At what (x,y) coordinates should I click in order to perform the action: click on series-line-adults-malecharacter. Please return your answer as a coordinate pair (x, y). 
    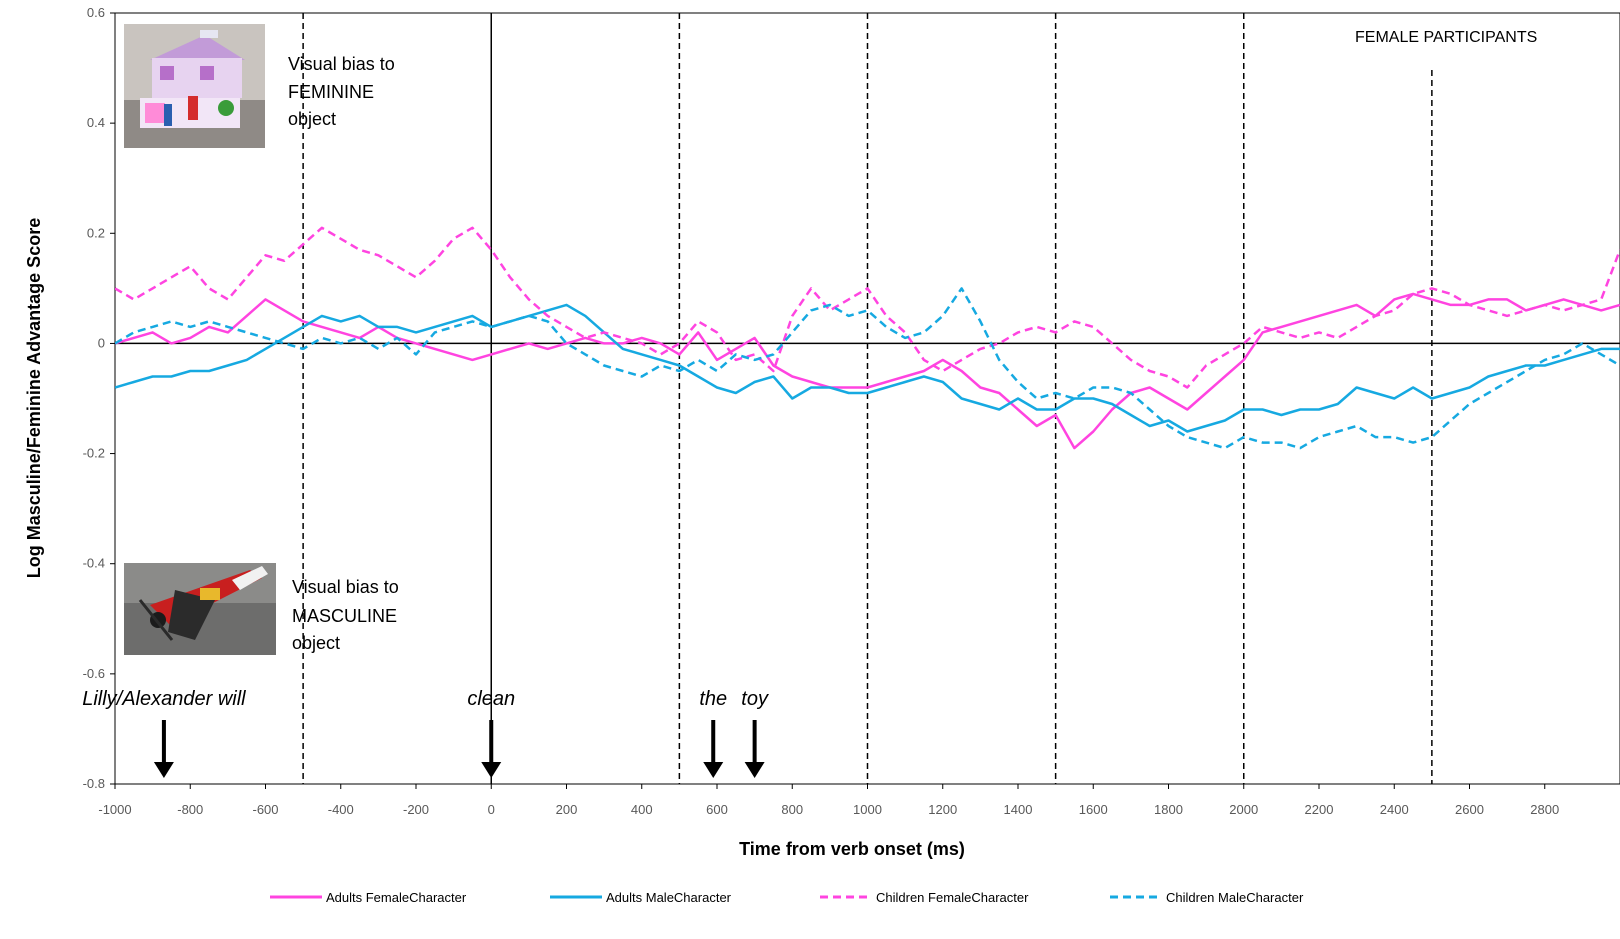
    Looking at the image, I should click on (867, 368).